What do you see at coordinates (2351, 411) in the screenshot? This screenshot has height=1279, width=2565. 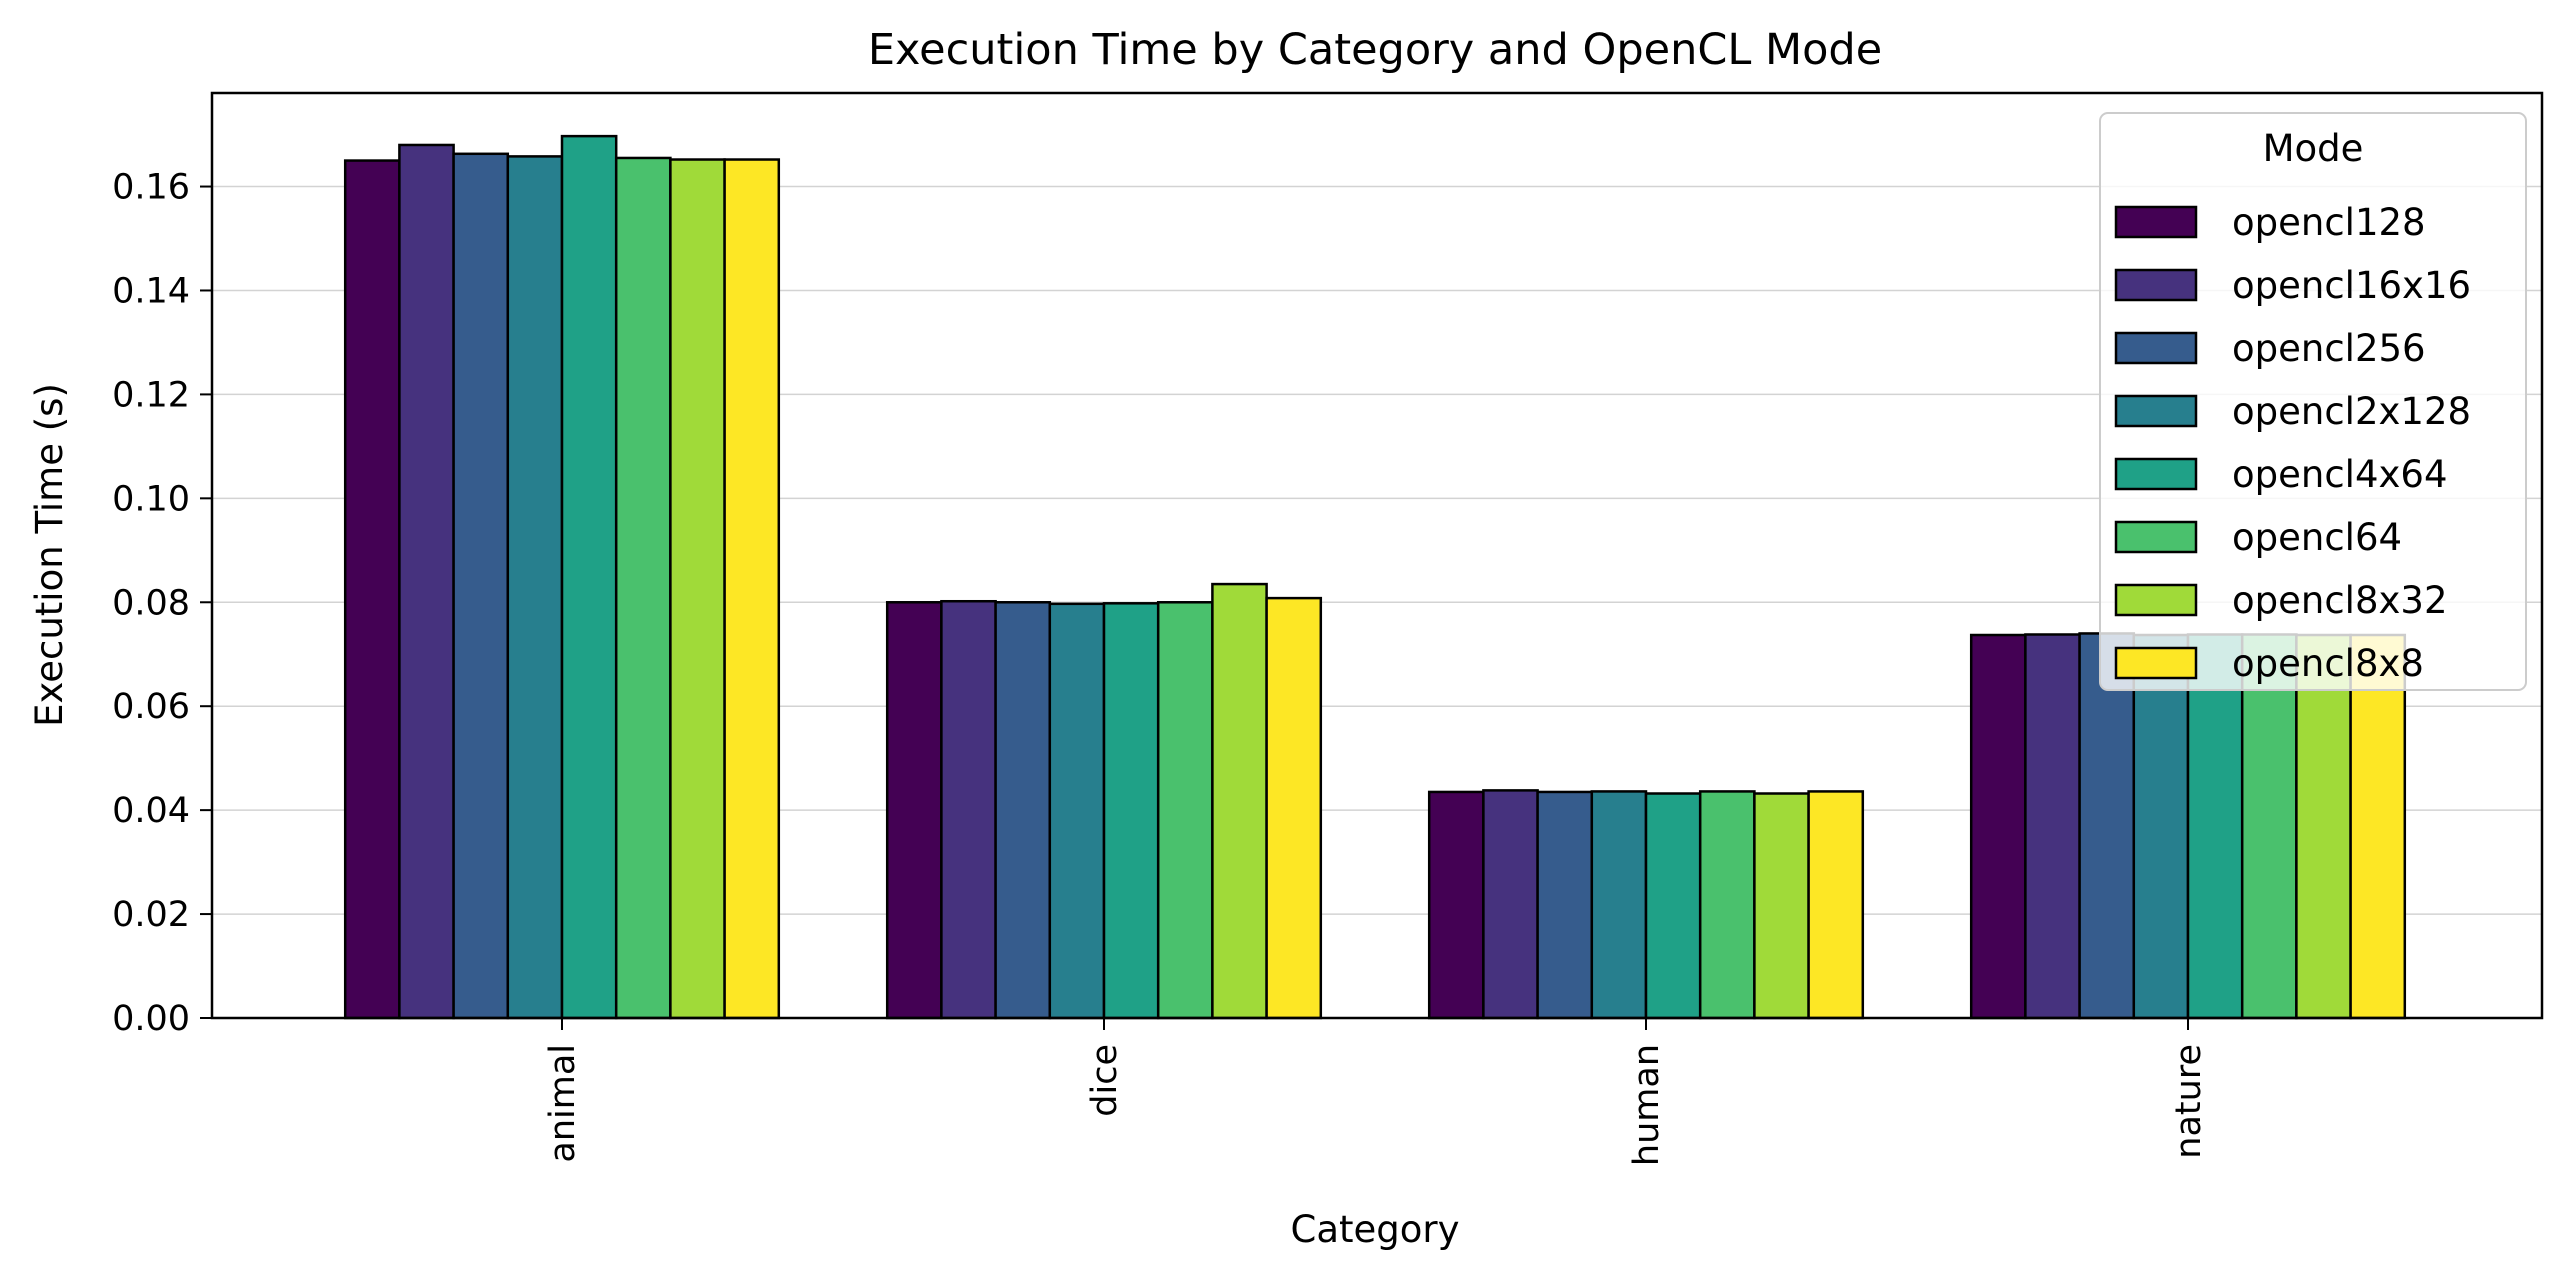 I see `legend-label-opencl2x128: opencl2x128` at bounding box center [2351, 411].